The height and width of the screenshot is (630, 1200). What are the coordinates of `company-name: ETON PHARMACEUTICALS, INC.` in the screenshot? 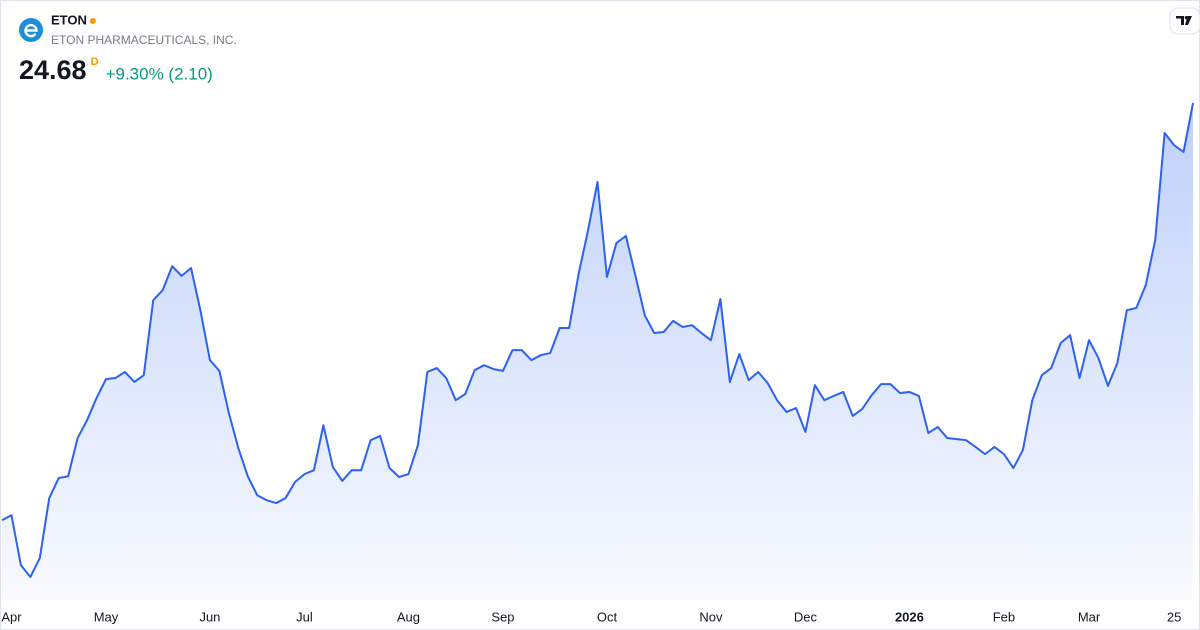 It's located at (144, 40).